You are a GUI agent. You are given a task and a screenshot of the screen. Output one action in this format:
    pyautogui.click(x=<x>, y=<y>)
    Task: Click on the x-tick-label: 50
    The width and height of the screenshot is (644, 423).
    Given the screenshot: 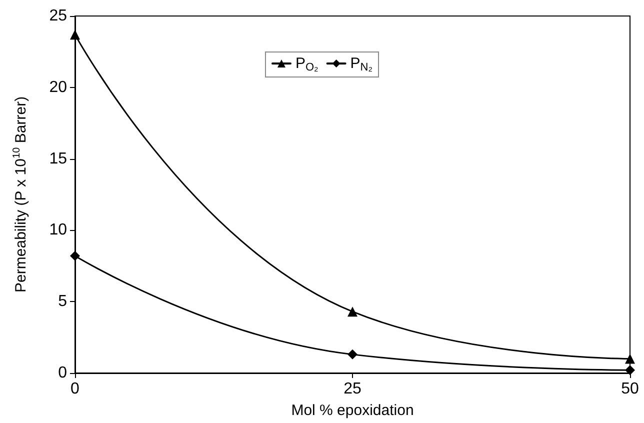 What is the action you would take?
    pyautogui.click(x=630, y=389)
    